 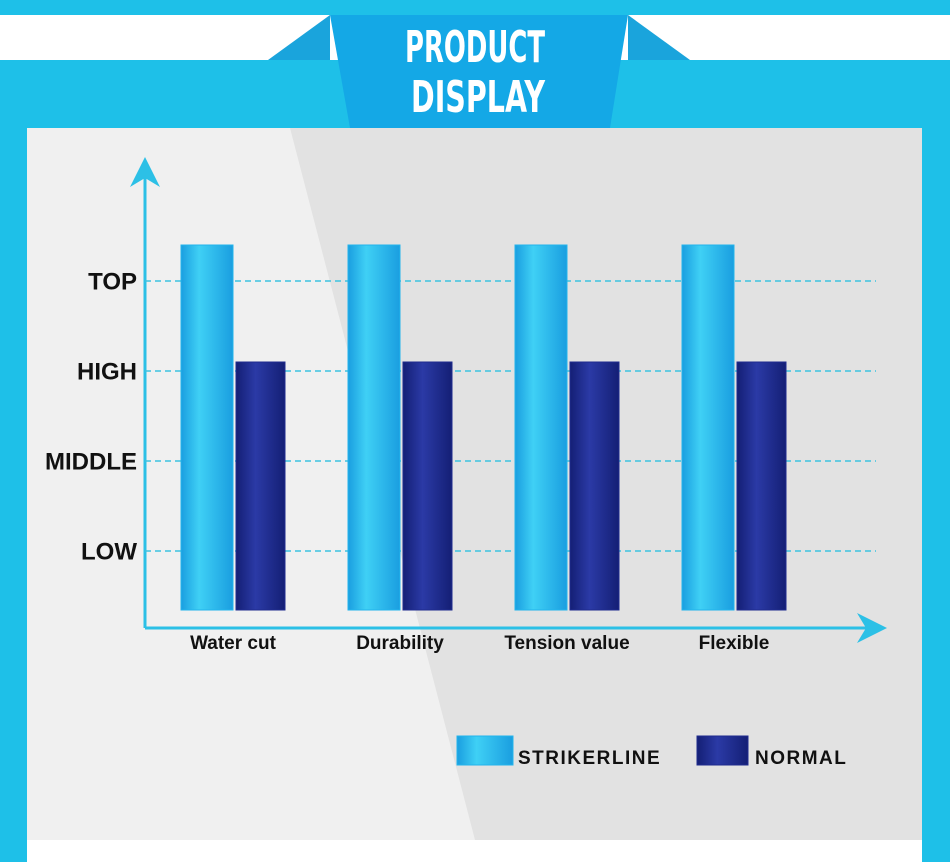 What do you see at coordinates (478, 97) in the screenshot?
I see `header-title: DISPLAY` at bounding box center [478, 97].